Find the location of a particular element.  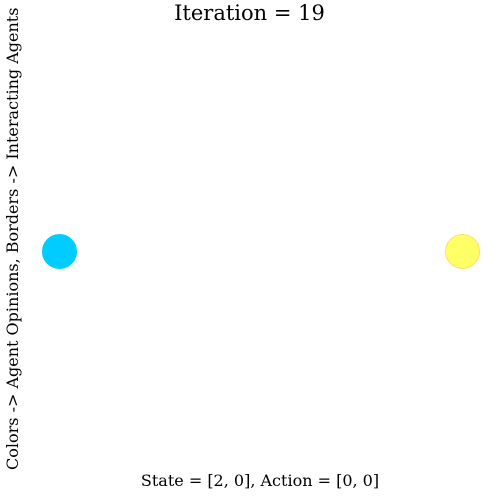

x-axis-label: State = [2, 0], Action = [0, 0] is located at coordinates (260, 480).